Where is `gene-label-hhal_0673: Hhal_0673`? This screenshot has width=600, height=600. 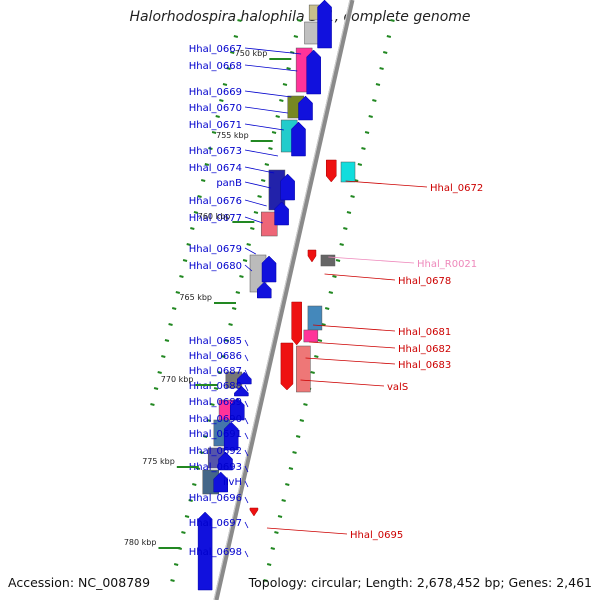
gene-label-hhal_0673: Hhal_0673 is located at coordinates (215, 151).